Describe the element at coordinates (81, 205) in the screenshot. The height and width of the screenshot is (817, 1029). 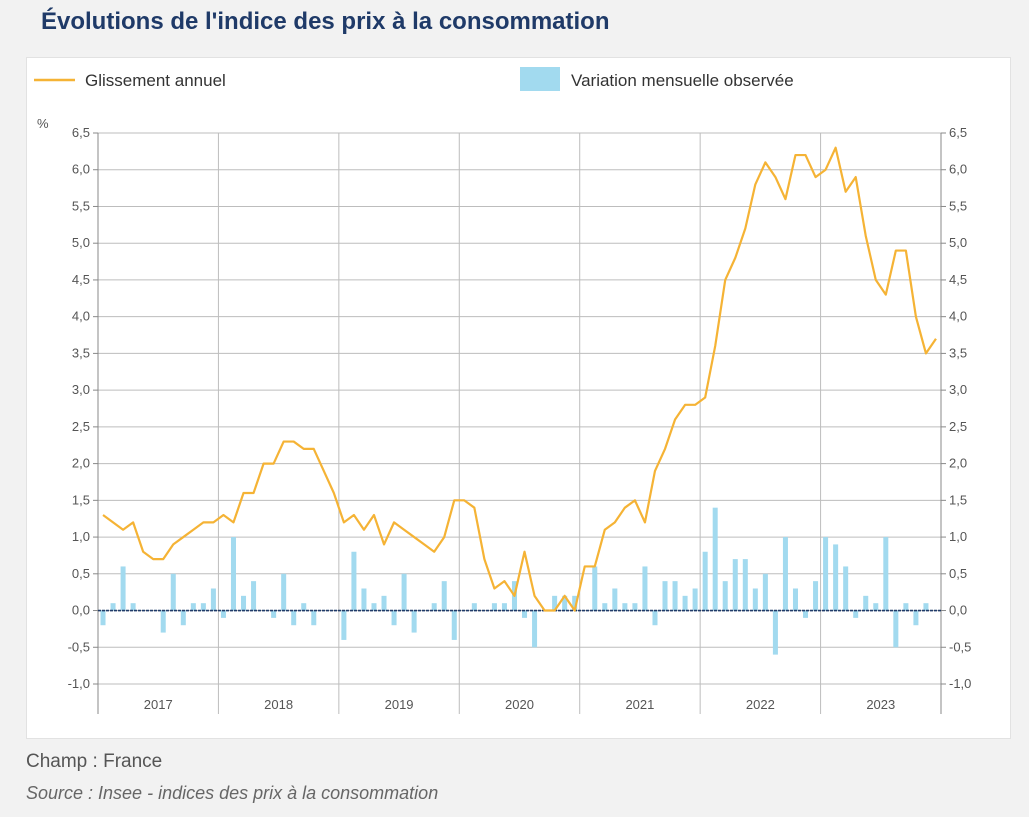
I see `y-tick-label-left: 5,5` at that location.